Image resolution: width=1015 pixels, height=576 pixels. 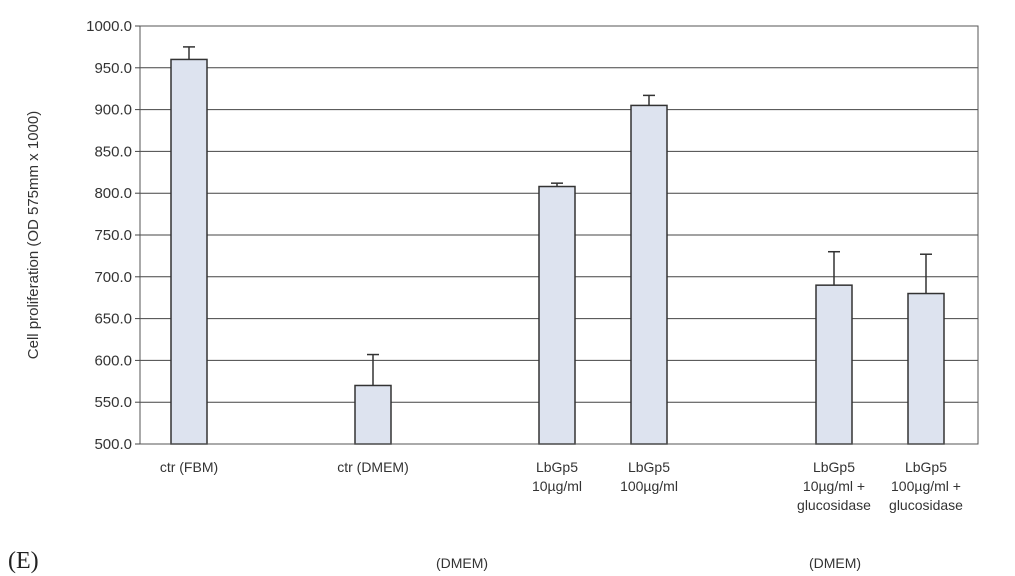 What do you see at coordinates (834, 486) in the screenshot?
I see `category-label: LbGp5 10µg/ml + glucosidase` at bounding box center [834, 486].